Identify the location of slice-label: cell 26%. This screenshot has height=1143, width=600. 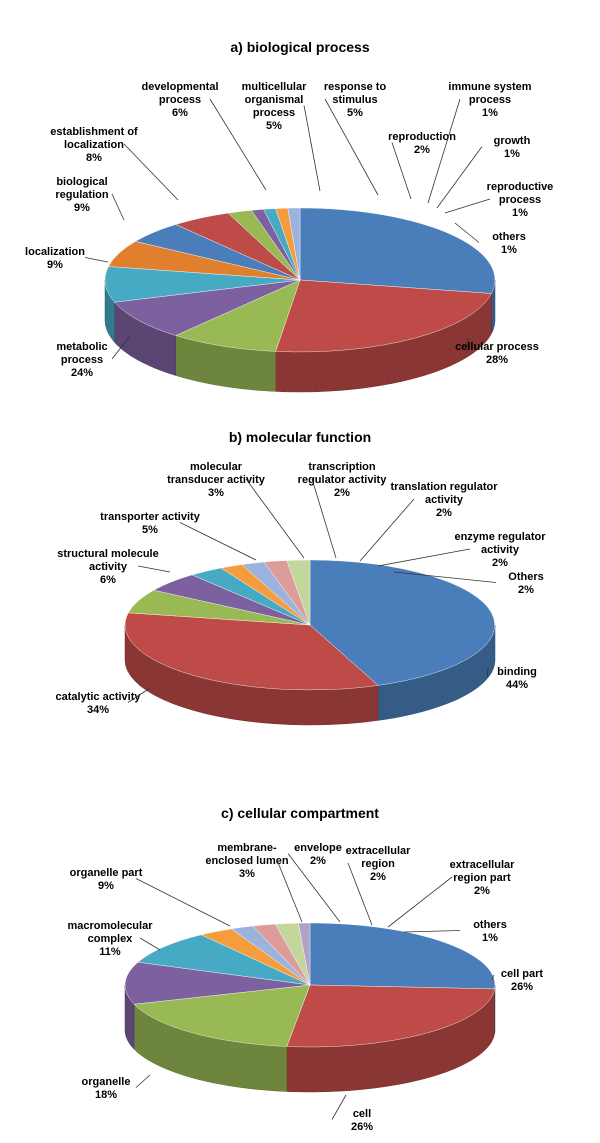
(362, 1120).